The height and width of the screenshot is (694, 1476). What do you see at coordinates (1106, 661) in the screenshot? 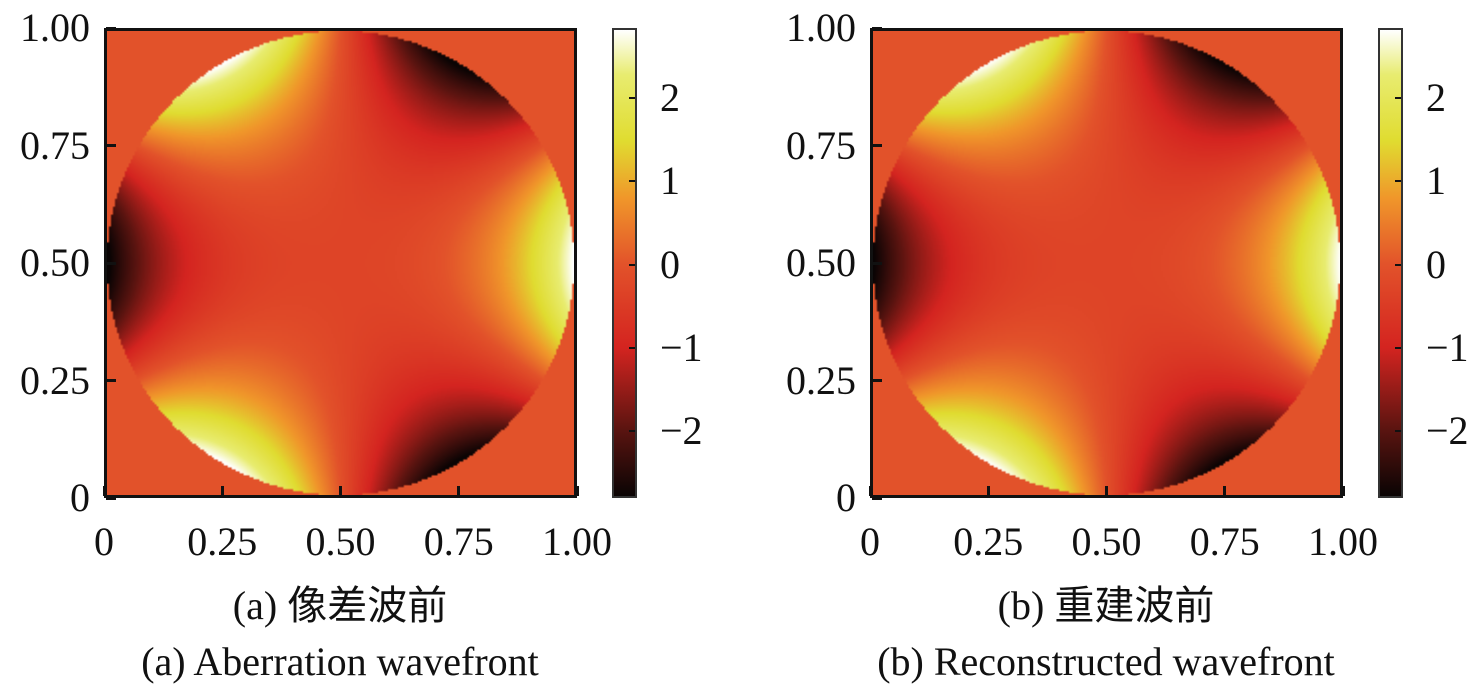
I see `caption-en: (b) Reconstructed wavefront` at bounding box center [1106, 661].